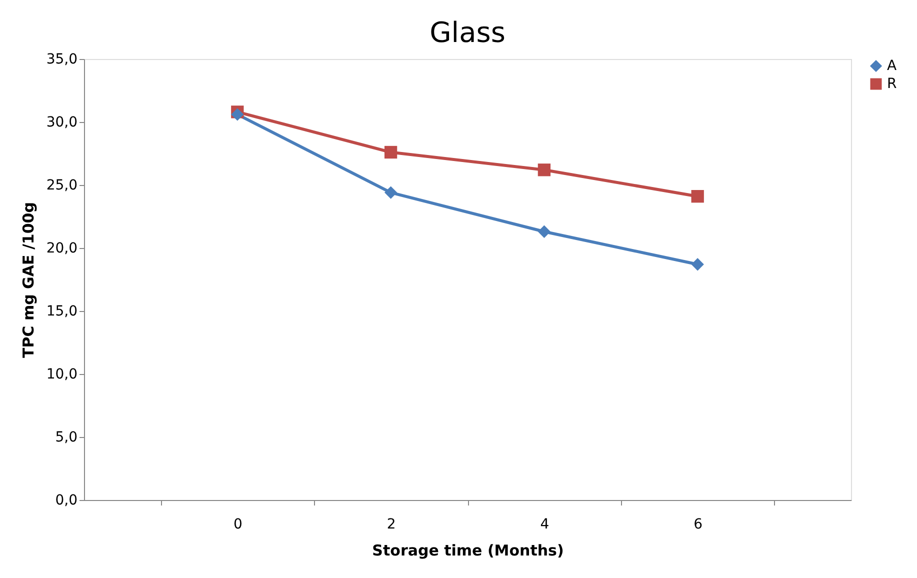 This screenshot has width=917, height=578. Describe the element at coordinates (468, 551) in the screenshot. I see `x-axis-title: Storage time (Months)` at that location.